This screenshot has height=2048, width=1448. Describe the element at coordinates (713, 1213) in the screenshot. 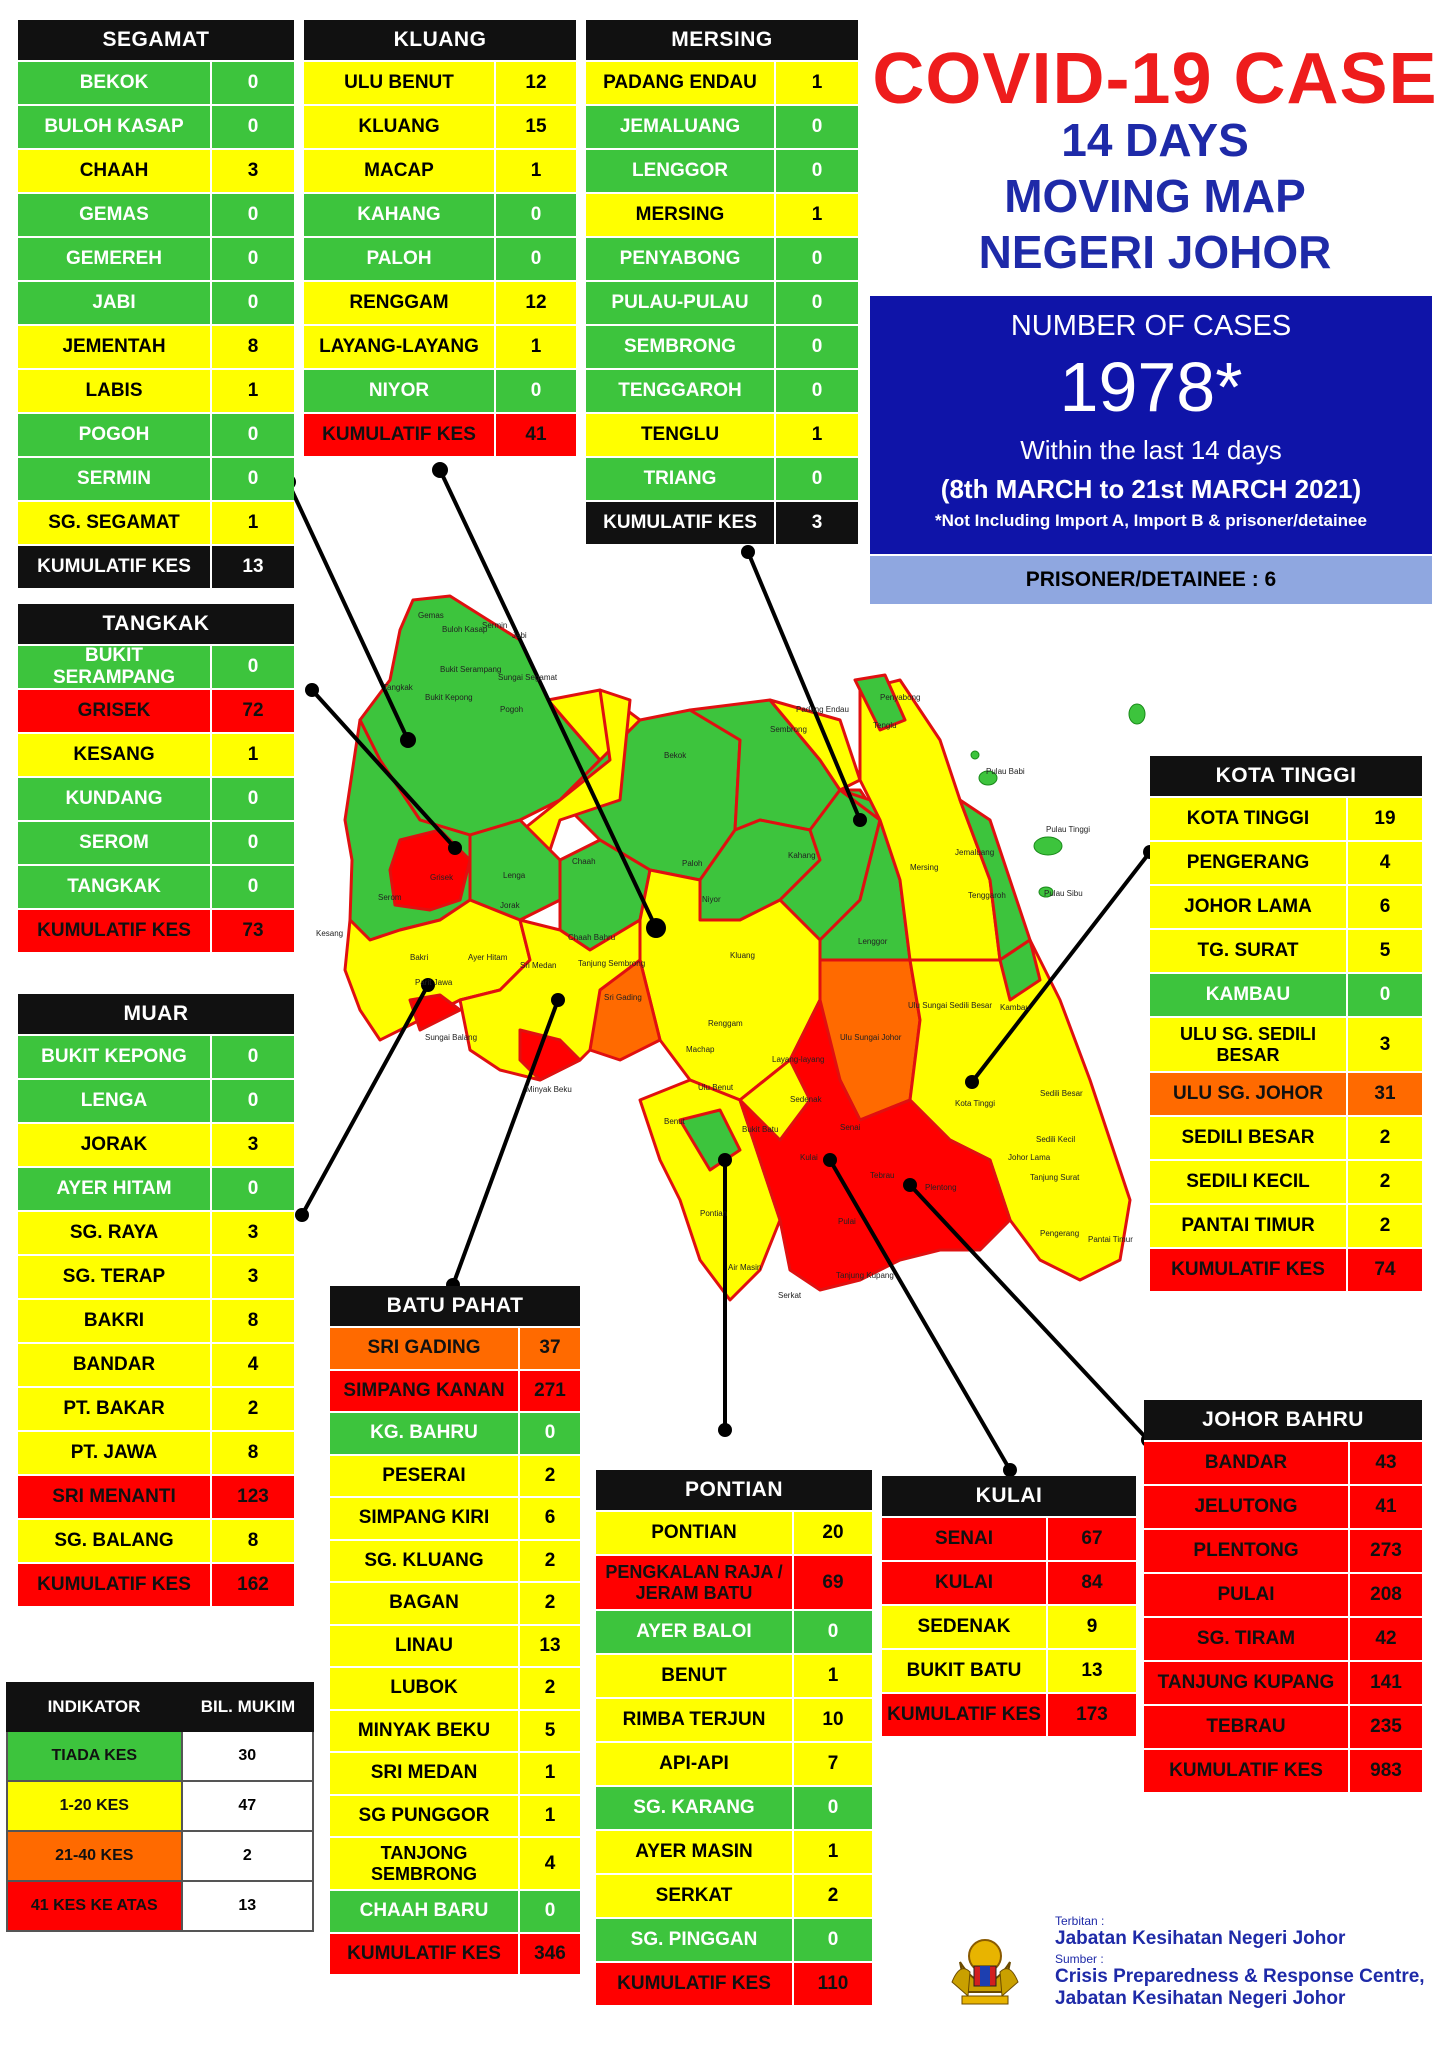

I see `map-place-label: Pontian` at that location.